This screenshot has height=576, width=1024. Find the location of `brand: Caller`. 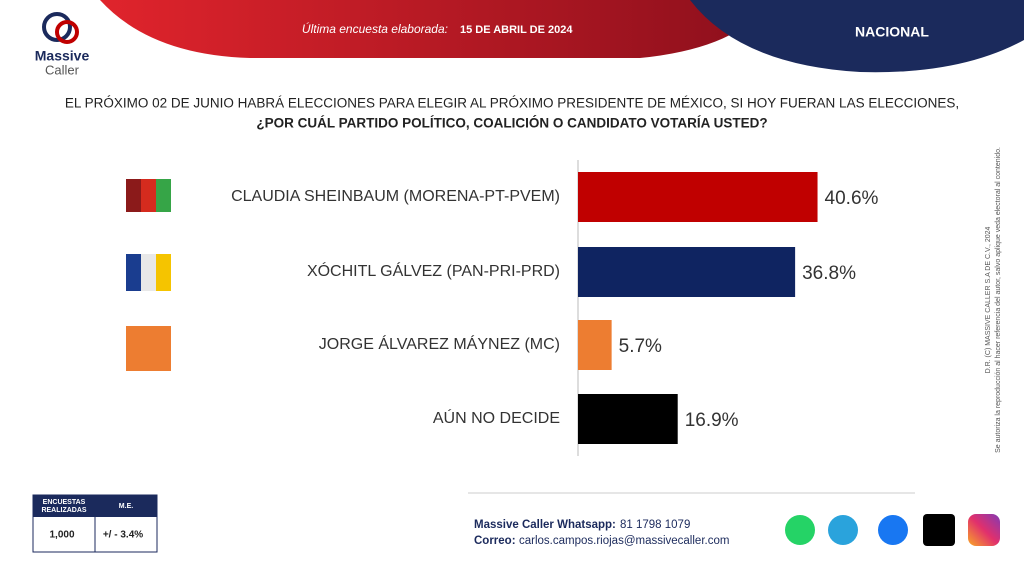

brand: Caller is located at coordinates (62, 69).